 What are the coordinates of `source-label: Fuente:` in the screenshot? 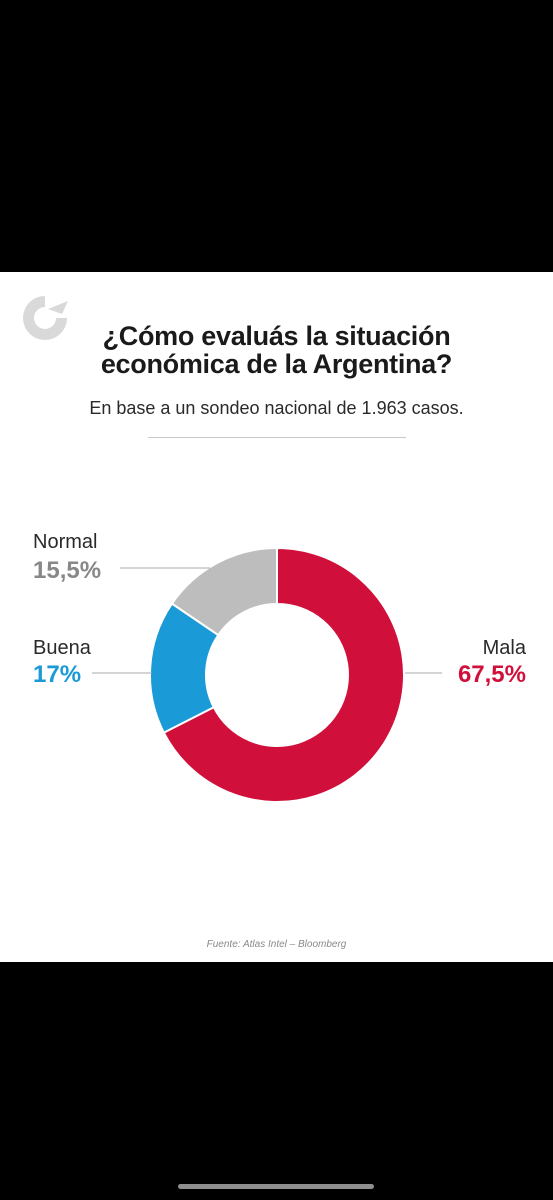 It's located at (223, 944).